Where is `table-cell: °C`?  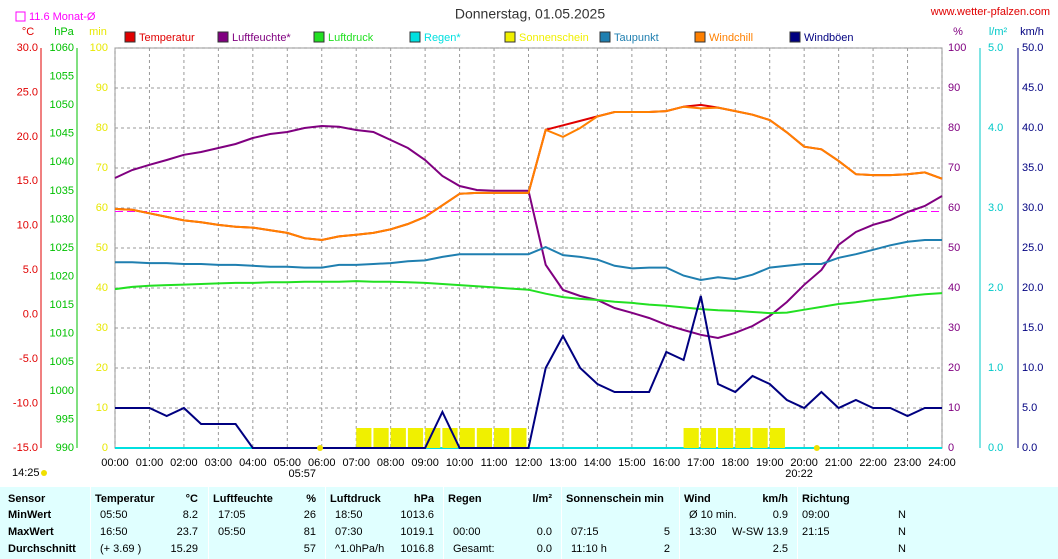 table-cell: °C is located at coordinates (191, 499).